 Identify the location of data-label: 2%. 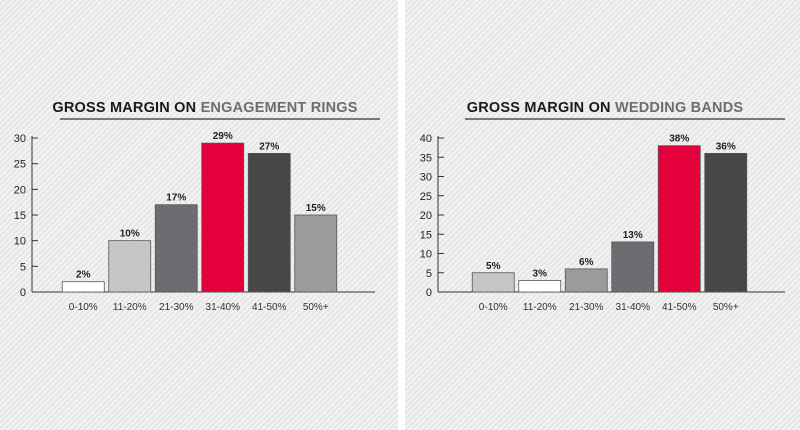
(83, 275).